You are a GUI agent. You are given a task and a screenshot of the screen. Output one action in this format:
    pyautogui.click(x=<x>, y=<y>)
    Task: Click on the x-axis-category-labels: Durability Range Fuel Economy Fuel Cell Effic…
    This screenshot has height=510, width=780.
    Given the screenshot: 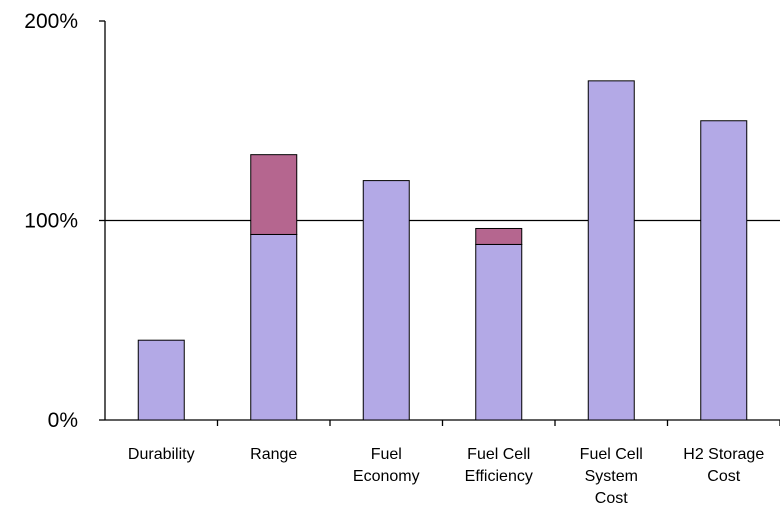 What is the action you would take?
    pyautogui.click(x=446, y=476)
    